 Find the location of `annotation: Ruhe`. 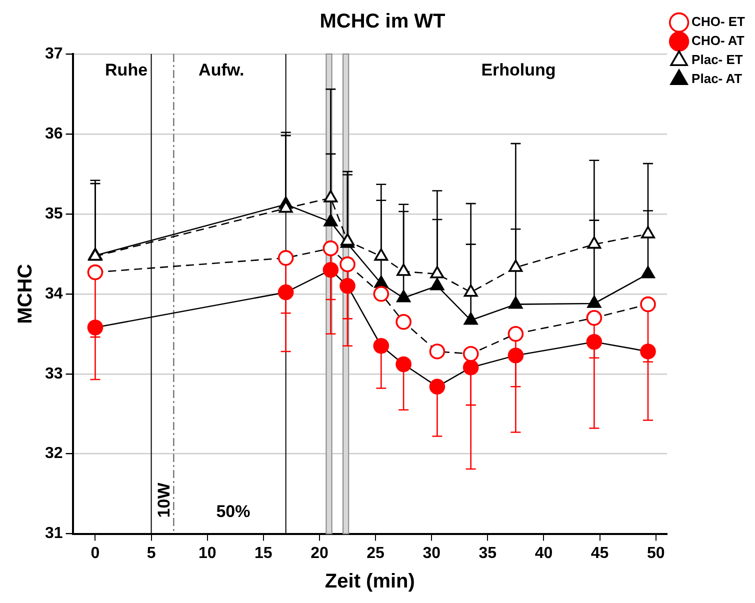

annotation: Ruhe is located at coordinates (126, 70).